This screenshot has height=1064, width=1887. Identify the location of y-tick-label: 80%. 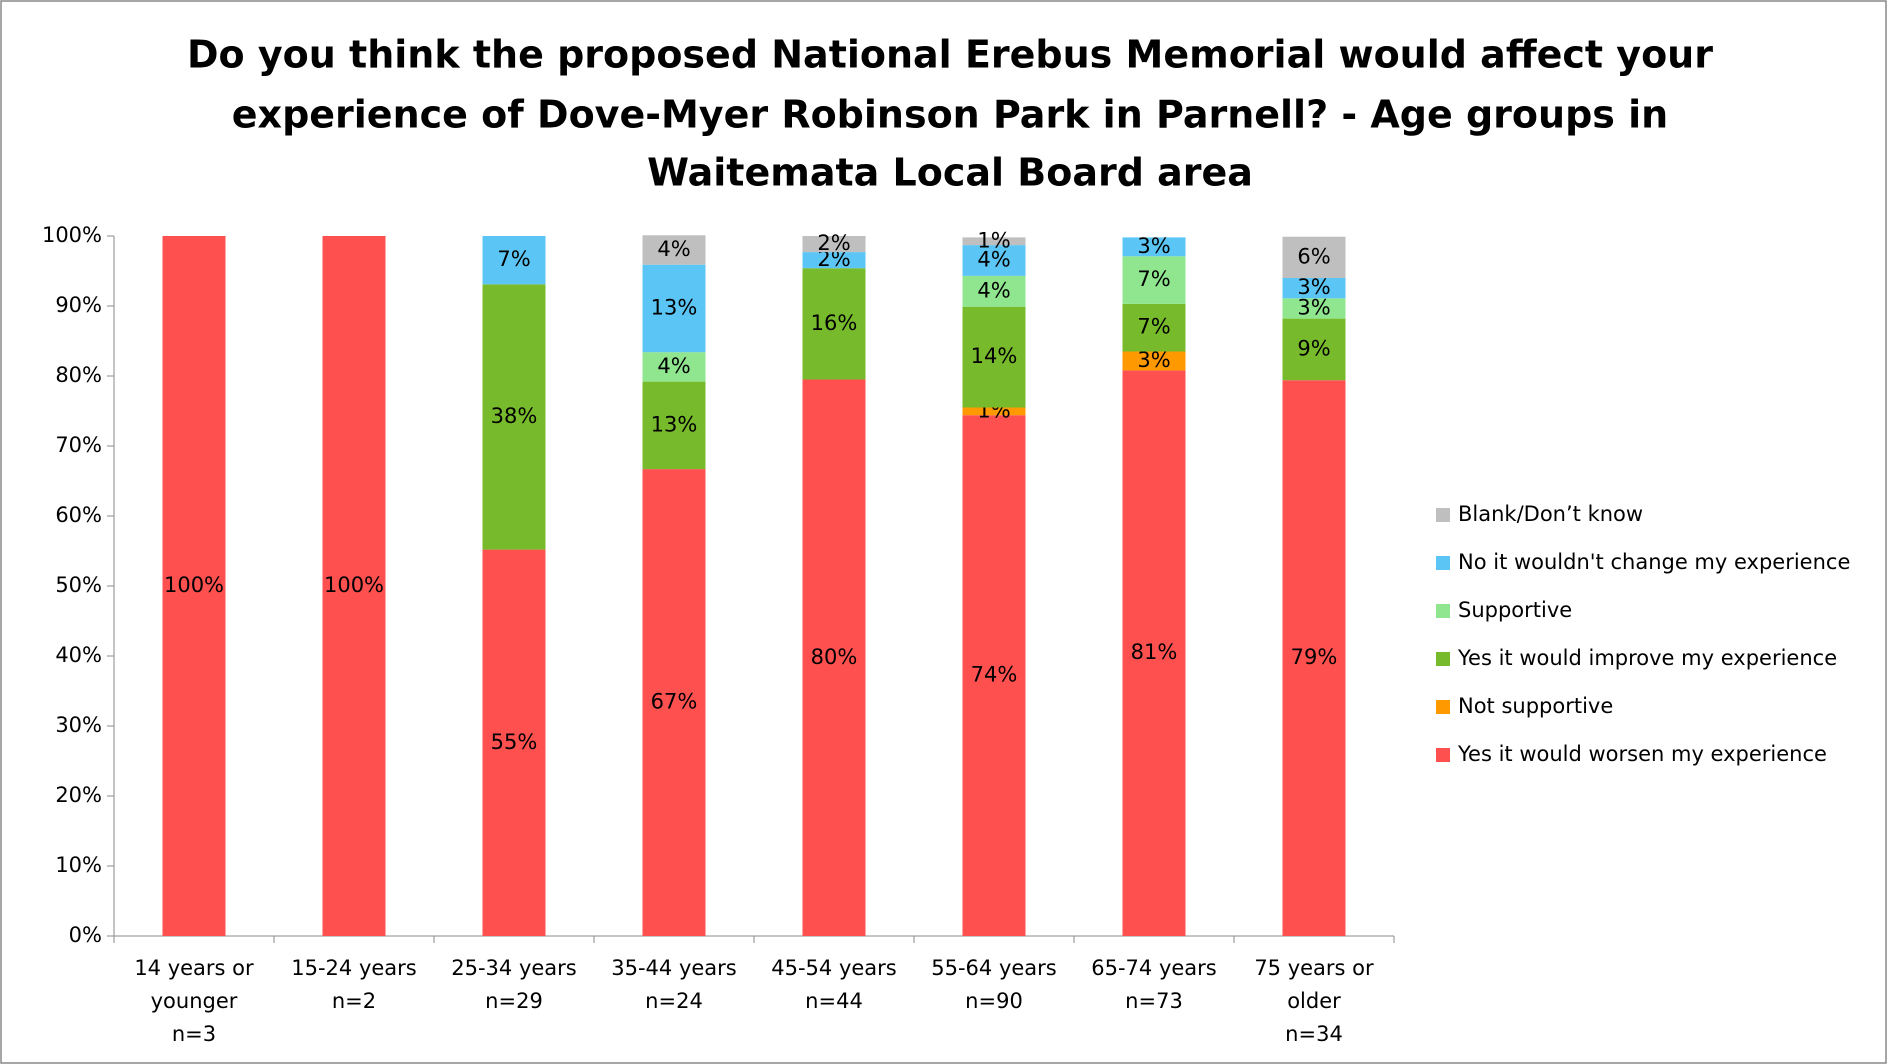
(78, 375).